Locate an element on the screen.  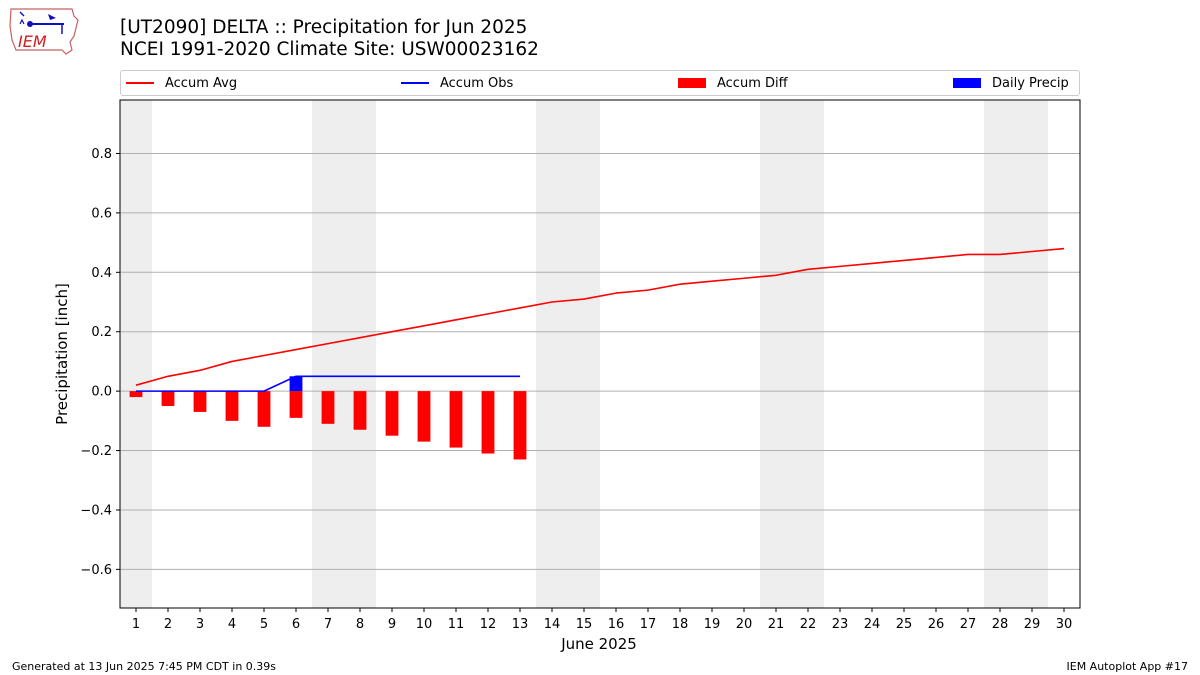
x-tick-label: 30 is located at coordinates (1064, 624).